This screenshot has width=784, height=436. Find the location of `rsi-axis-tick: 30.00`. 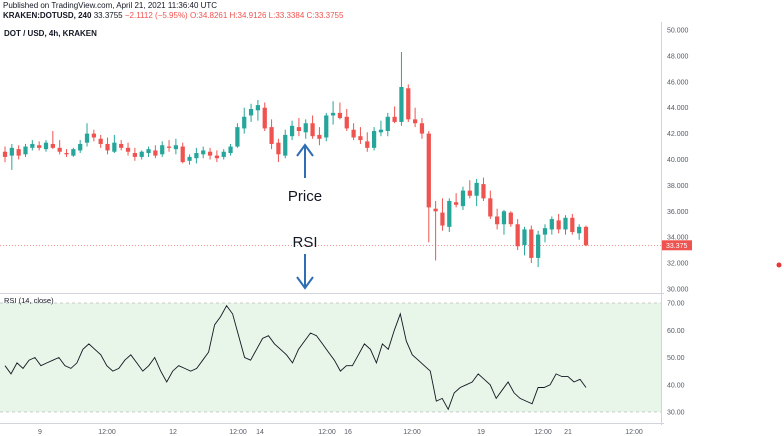

rsi-axis-tick: 30.00 is located at coordinates (676, 413).